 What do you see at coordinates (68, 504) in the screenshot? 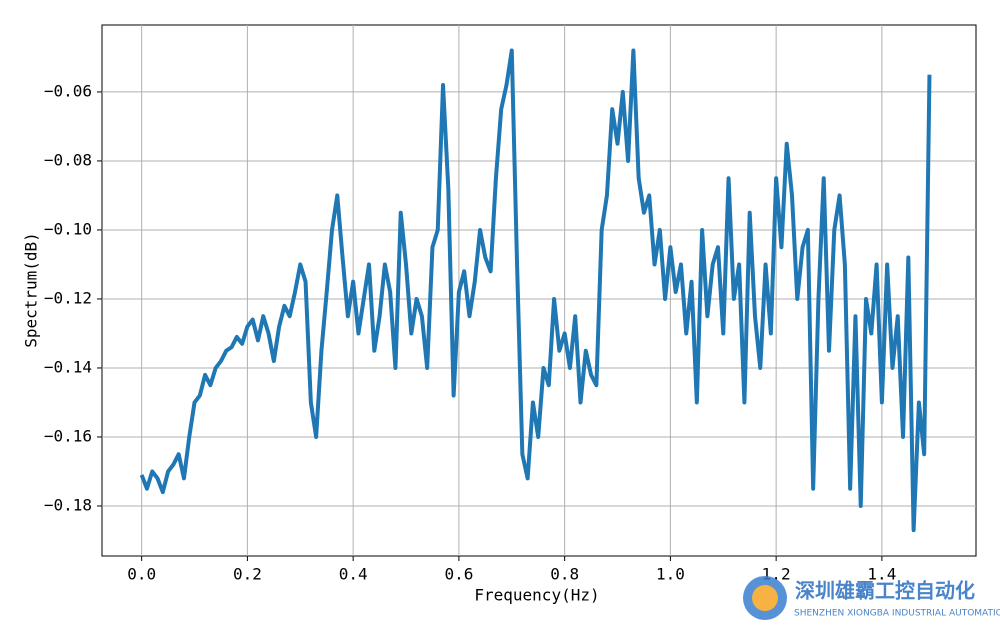
I see `y-tick-label: −0.18` at bounding box center [68, 504].